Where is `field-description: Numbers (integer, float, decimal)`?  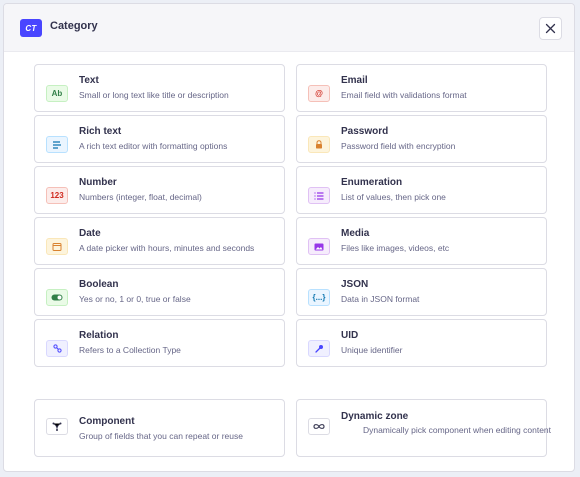 field-description: Numbers (integer, float, decimal) is located at coordinates (140, 197).